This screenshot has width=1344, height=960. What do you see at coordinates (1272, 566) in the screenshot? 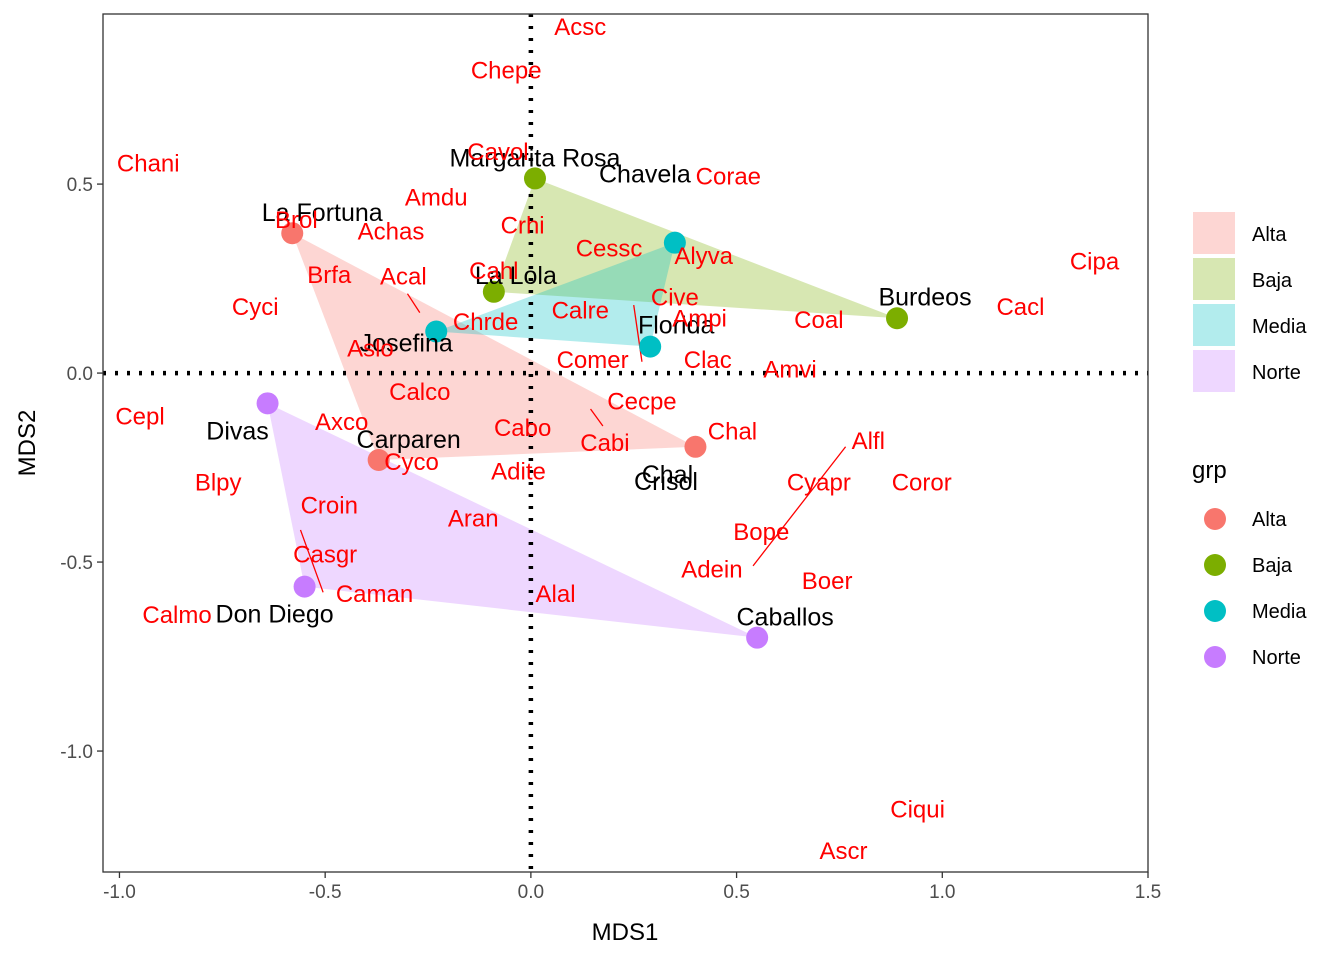
I see `legend-point-label: Baja` at bounding box center [1272, 566].